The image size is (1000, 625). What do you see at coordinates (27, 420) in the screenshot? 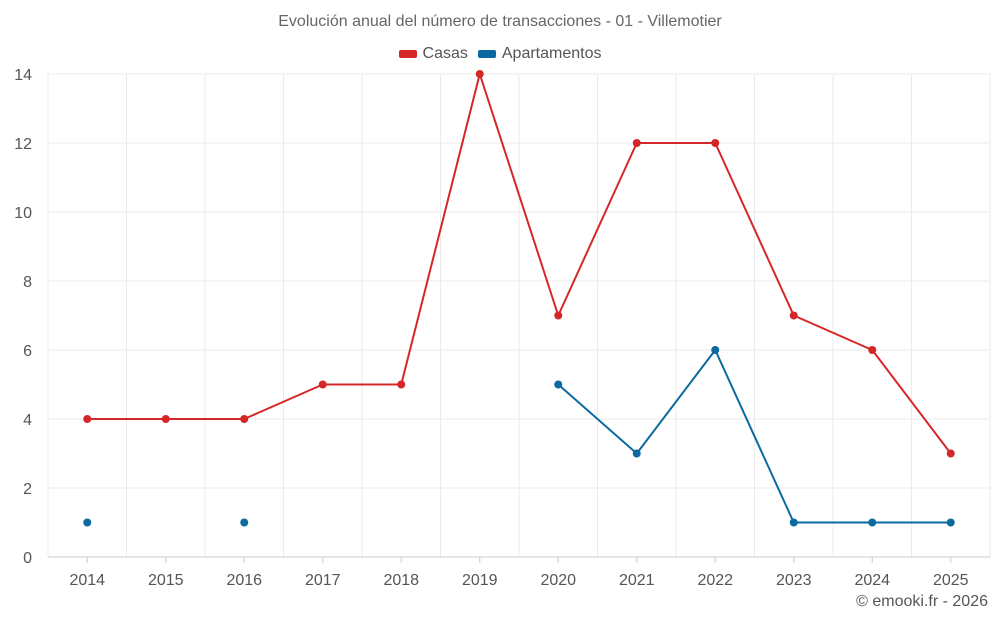
I see `y-tick-label: 4` at bounding box center [27, 420].